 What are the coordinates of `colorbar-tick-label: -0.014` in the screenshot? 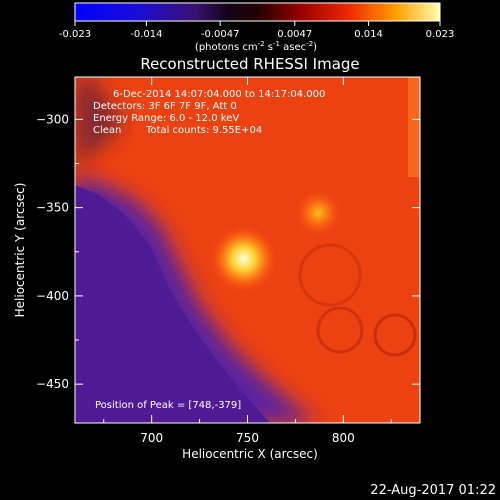 It's located at (146, 34).